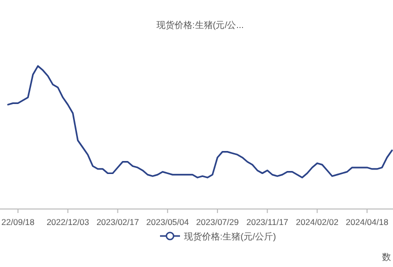  I want to click on x-tick-label: 2023/07/29, so click(217, 222).